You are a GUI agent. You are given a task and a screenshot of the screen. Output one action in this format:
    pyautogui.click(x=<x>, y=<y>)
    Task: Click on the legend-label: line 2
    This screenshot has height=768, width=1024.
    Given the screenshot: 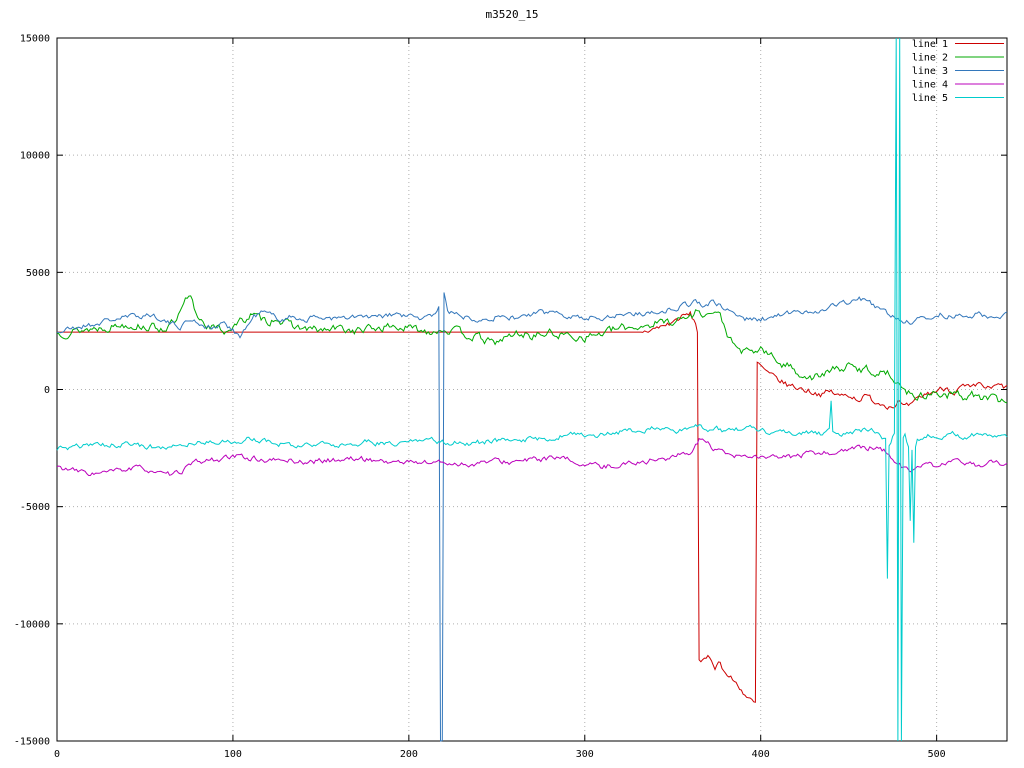 What is the action you would take?
    pyautogui.click(x=930, y=58)
    